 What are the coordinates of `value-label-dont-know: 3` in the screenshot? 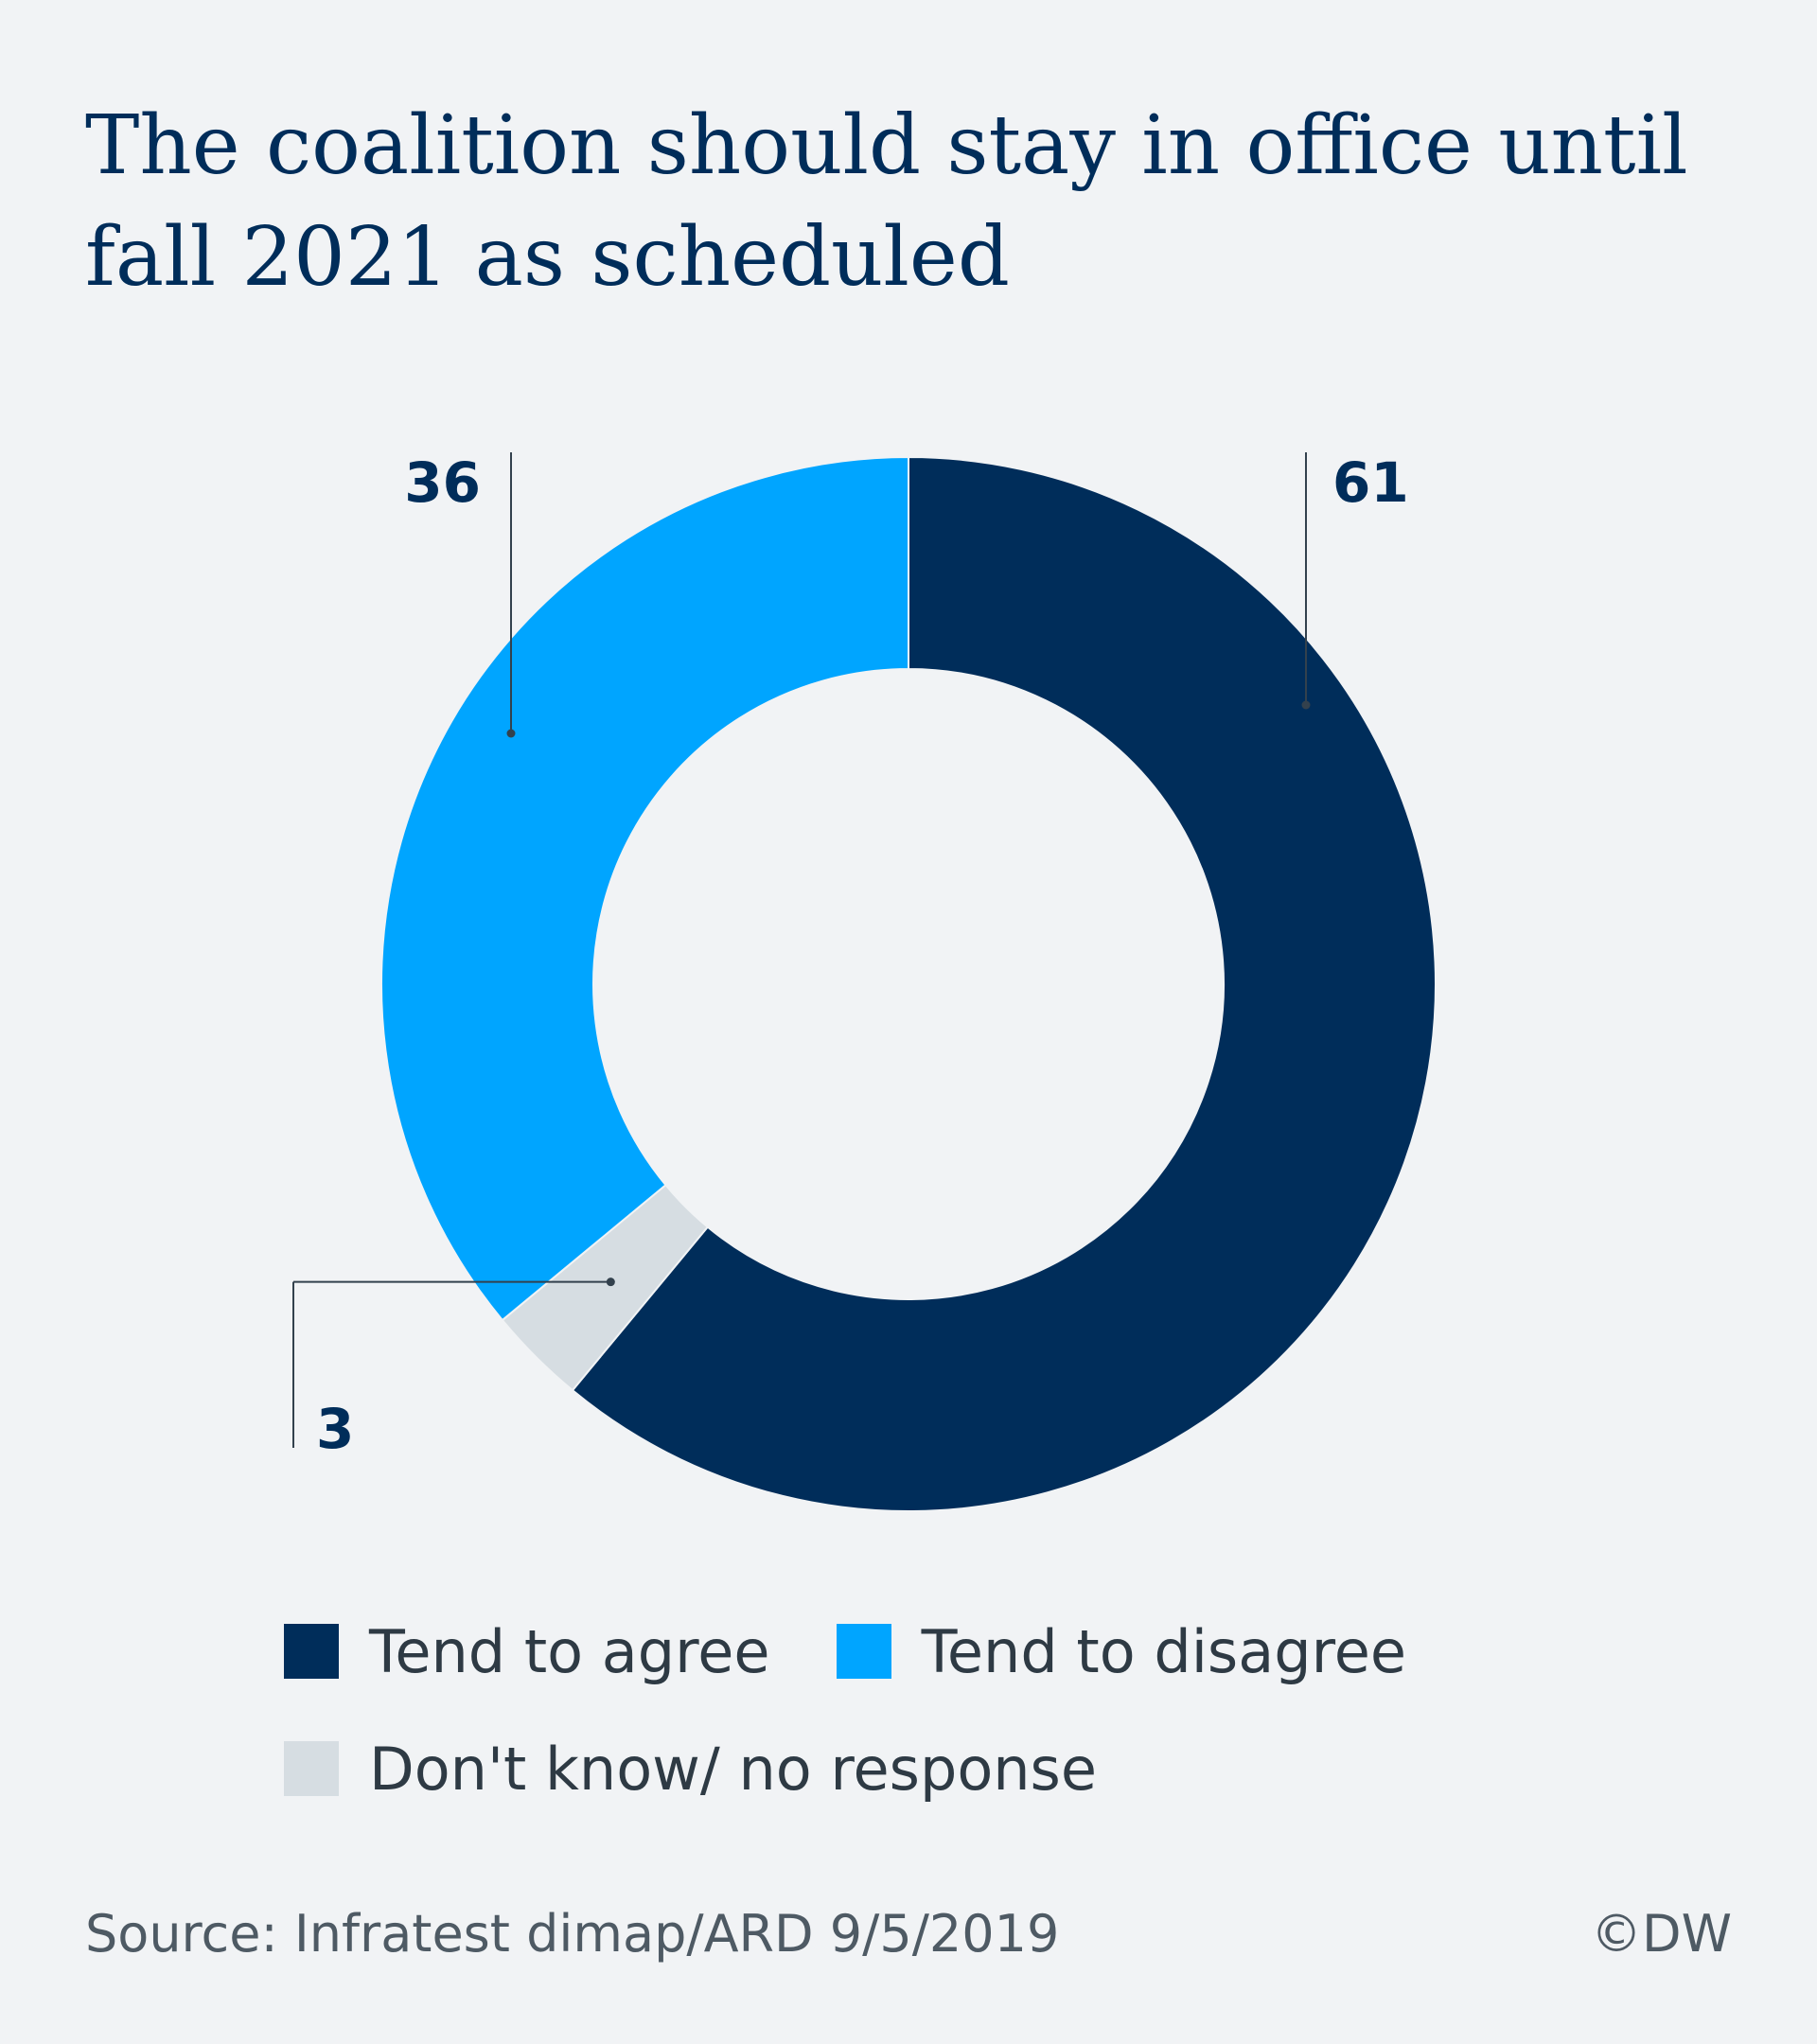 It's located at (335, 1429).